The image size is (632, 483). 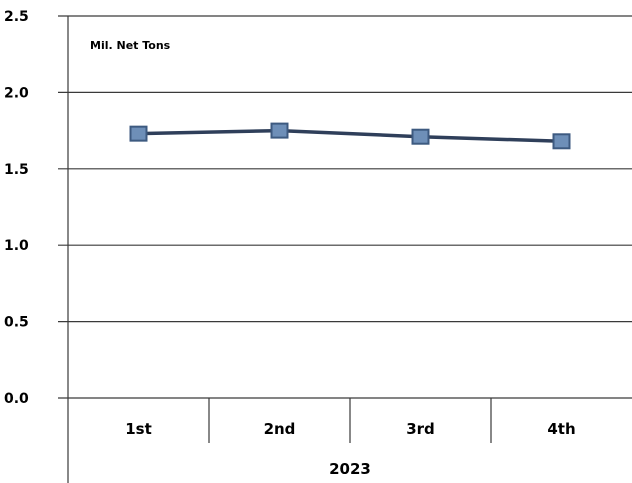 What do you see at coordinates (16, 323) in the screenshot?
I see `y-tick-label: 0.5` at bounding box center [16, 323].